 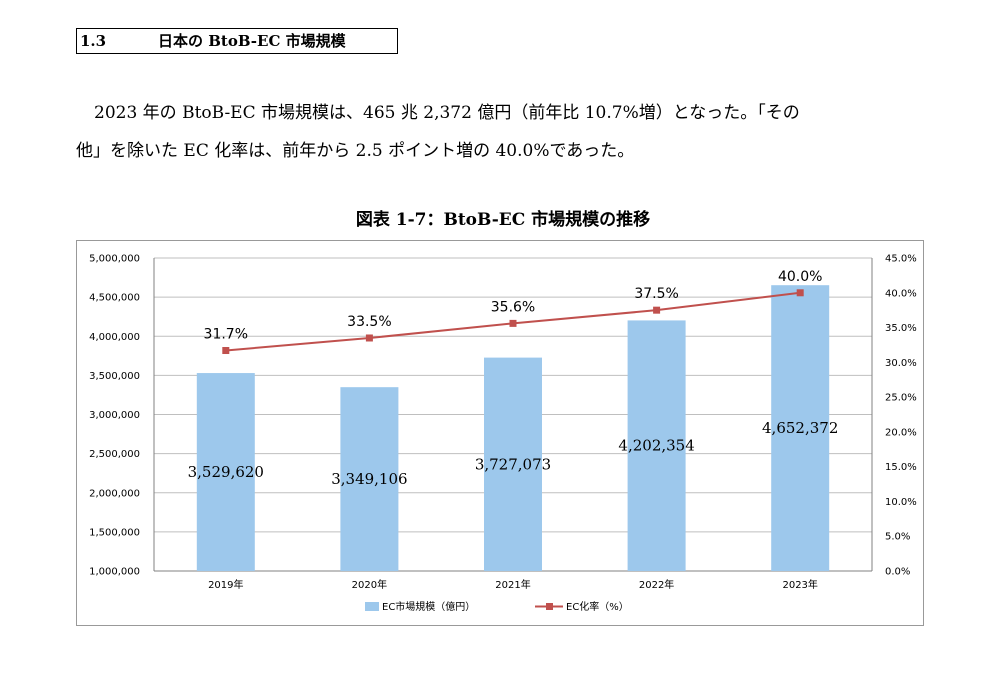 What do you see at coordinates (549, 606) in the screenshot?
I see `legend-line-marker` at bounding box center [549, 606].